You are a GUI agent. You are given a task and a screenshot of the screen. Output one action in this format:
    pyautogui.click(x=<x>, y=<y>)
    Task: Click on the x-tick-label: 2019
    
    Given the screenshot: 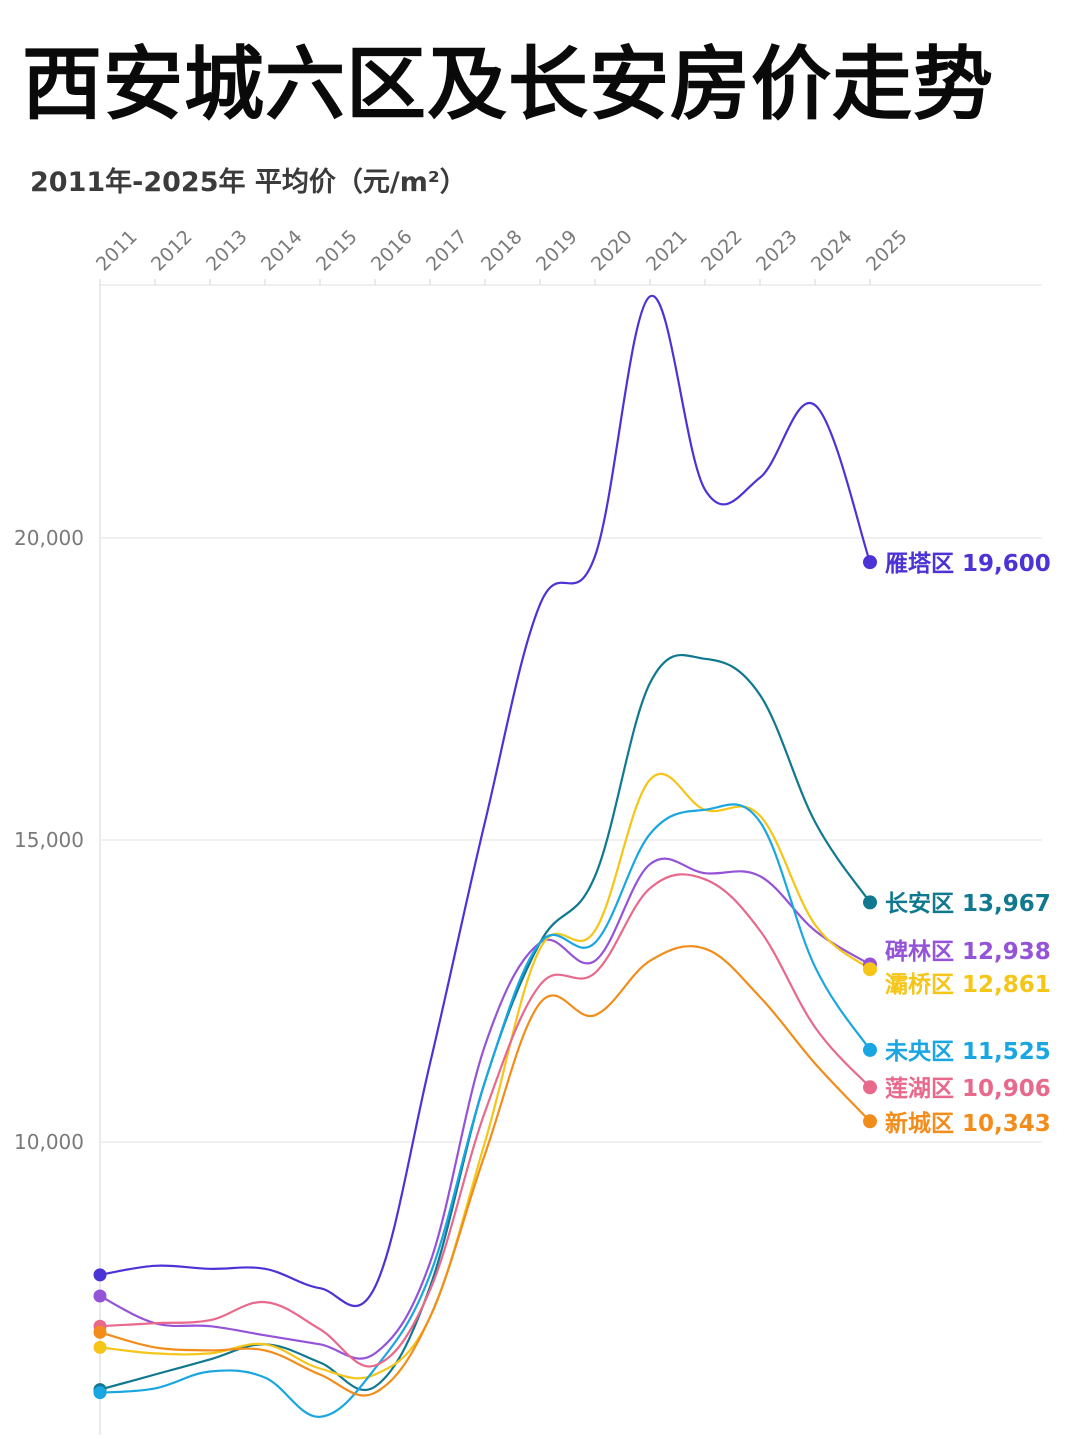 What is the action you would take?
    pyautogui.click(x=557, y=251)
    